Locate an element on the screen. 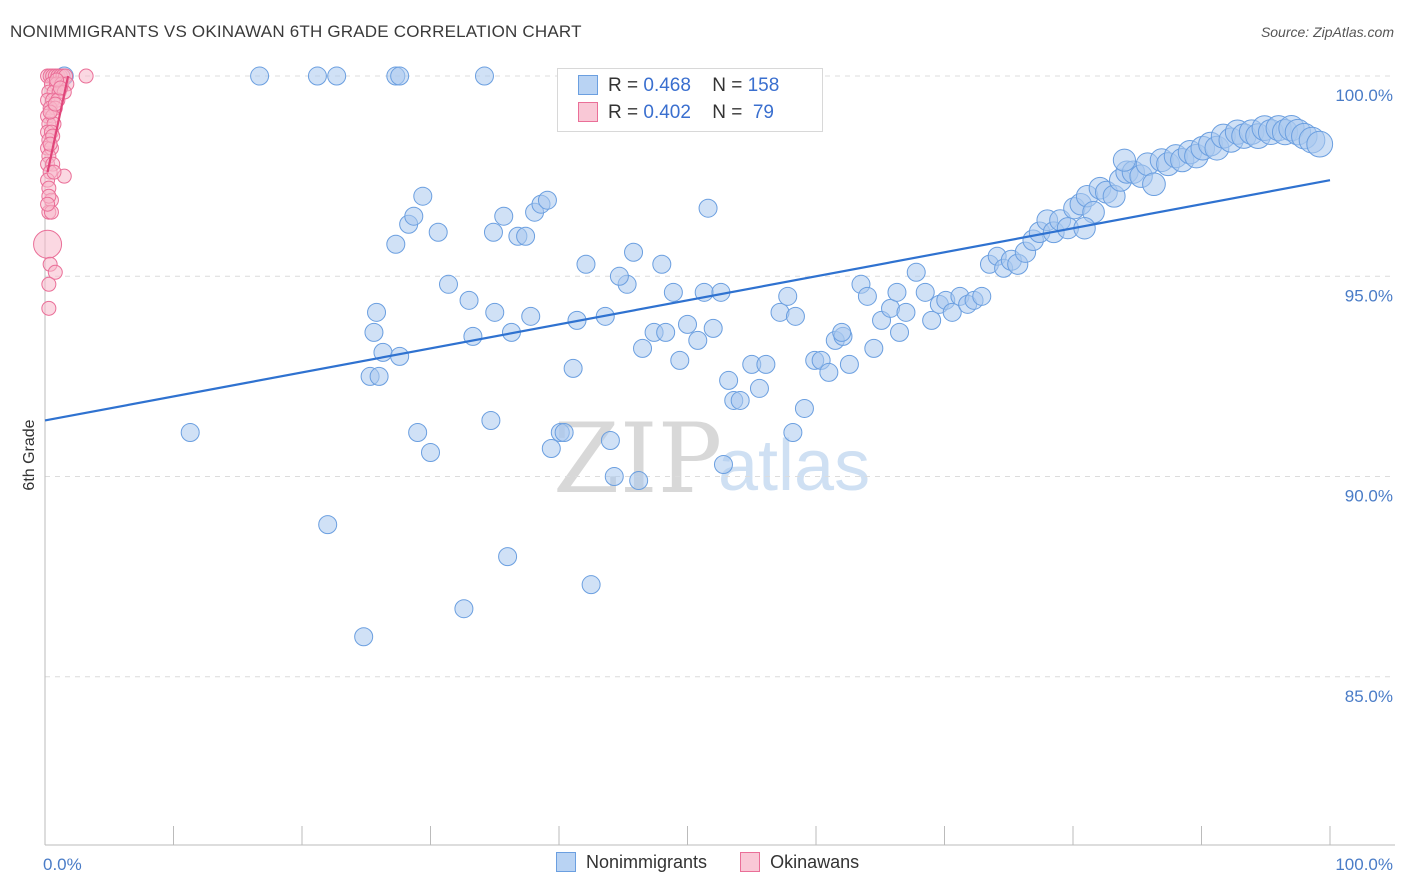  x-tick-label: 100.0% is located at coordinates (1364, 864).